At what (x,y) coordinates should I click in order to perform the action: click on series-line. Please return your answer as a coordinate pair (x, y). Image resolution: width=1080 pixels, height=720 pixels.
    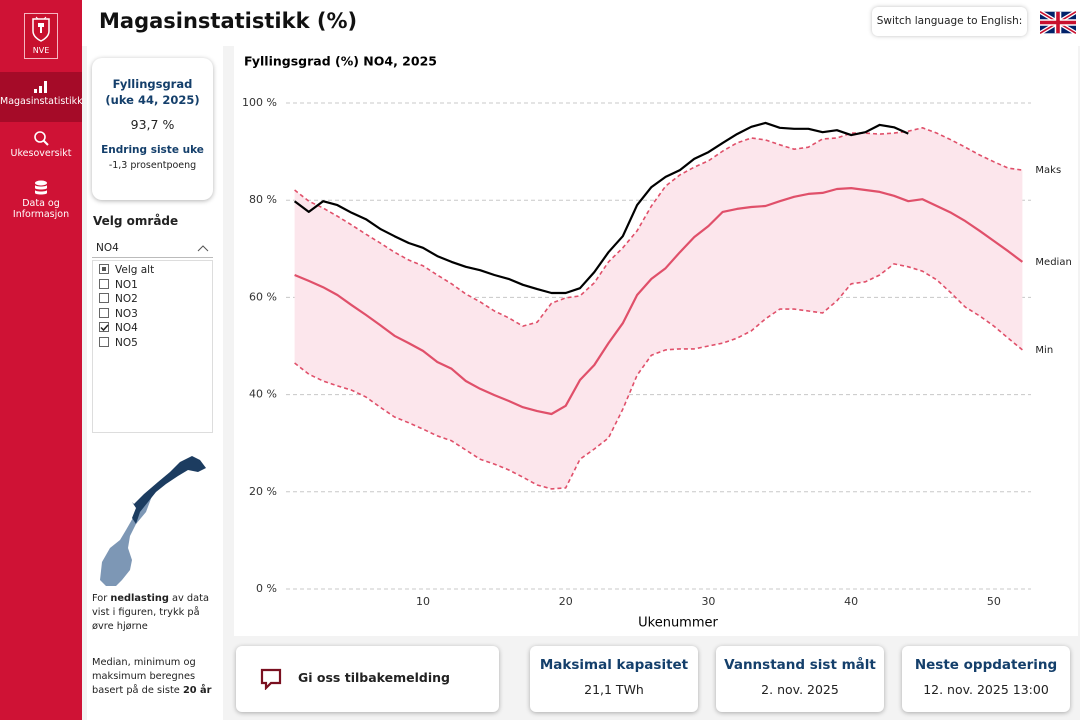
    Looking at the image, I should click on (601, 208).